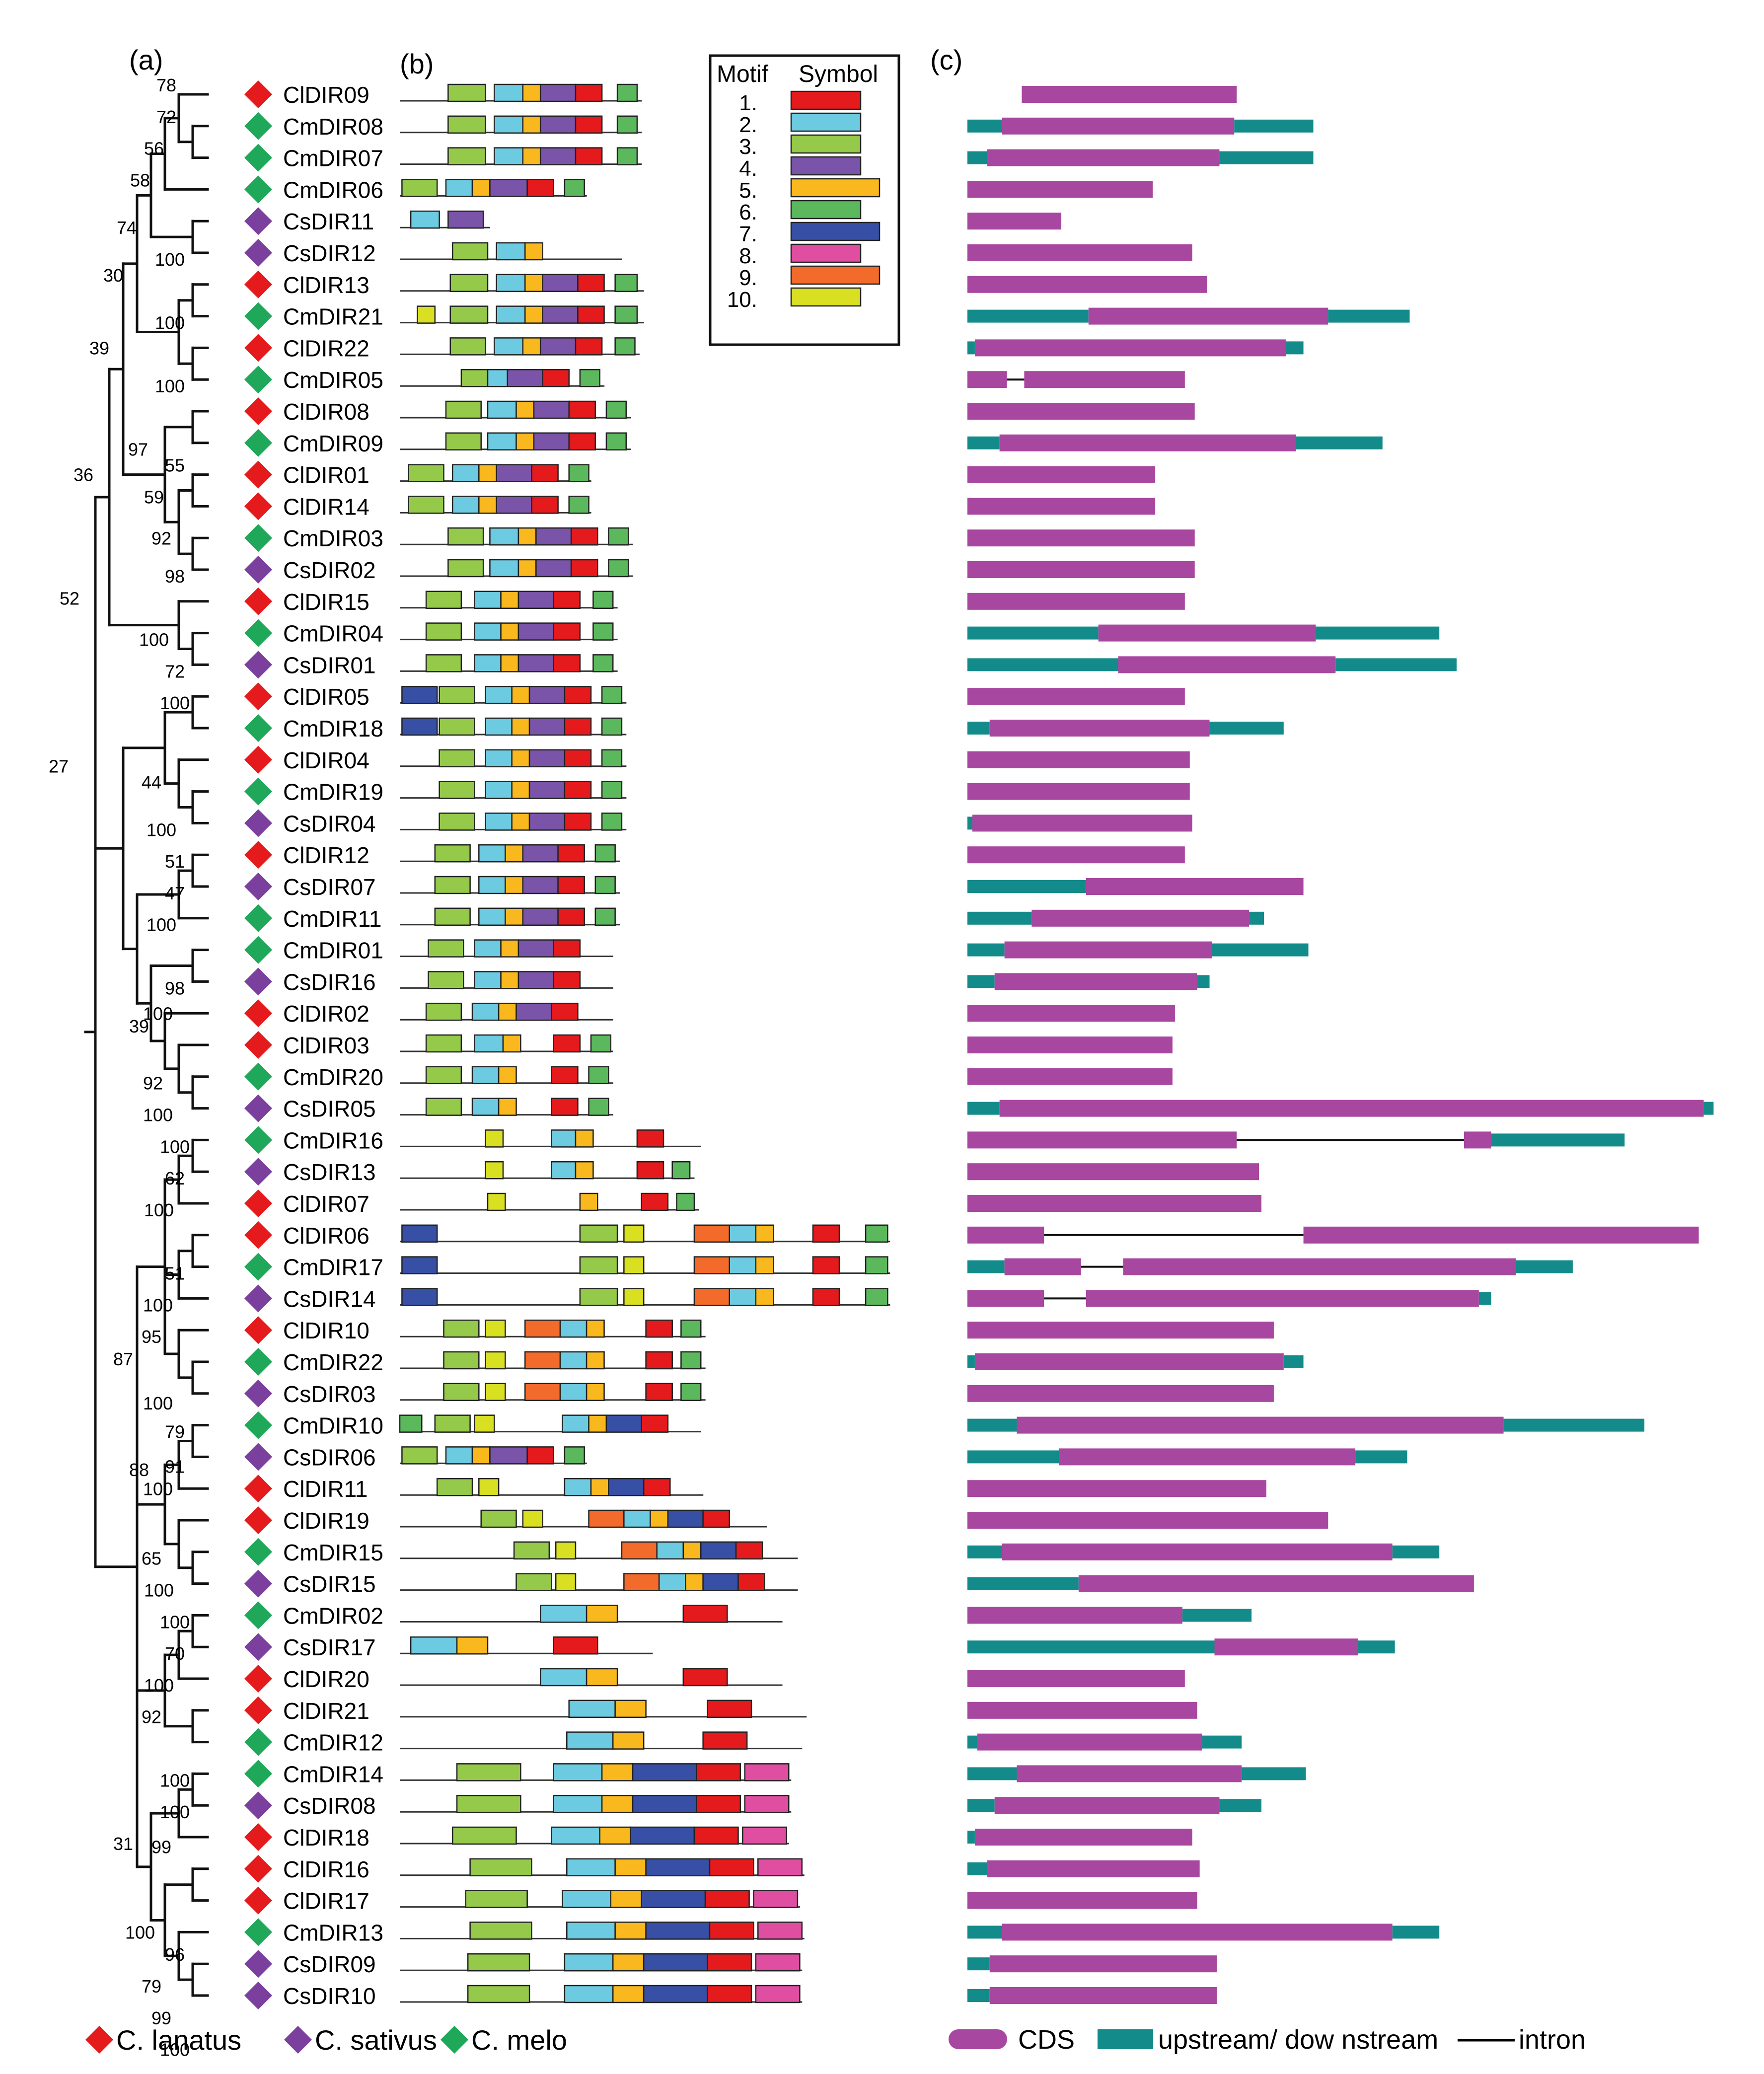 Image resolution: width=1764 pixels, height=2074 pixels. I want to click on bootstrap-value-34: 51, so click(175, 1274).